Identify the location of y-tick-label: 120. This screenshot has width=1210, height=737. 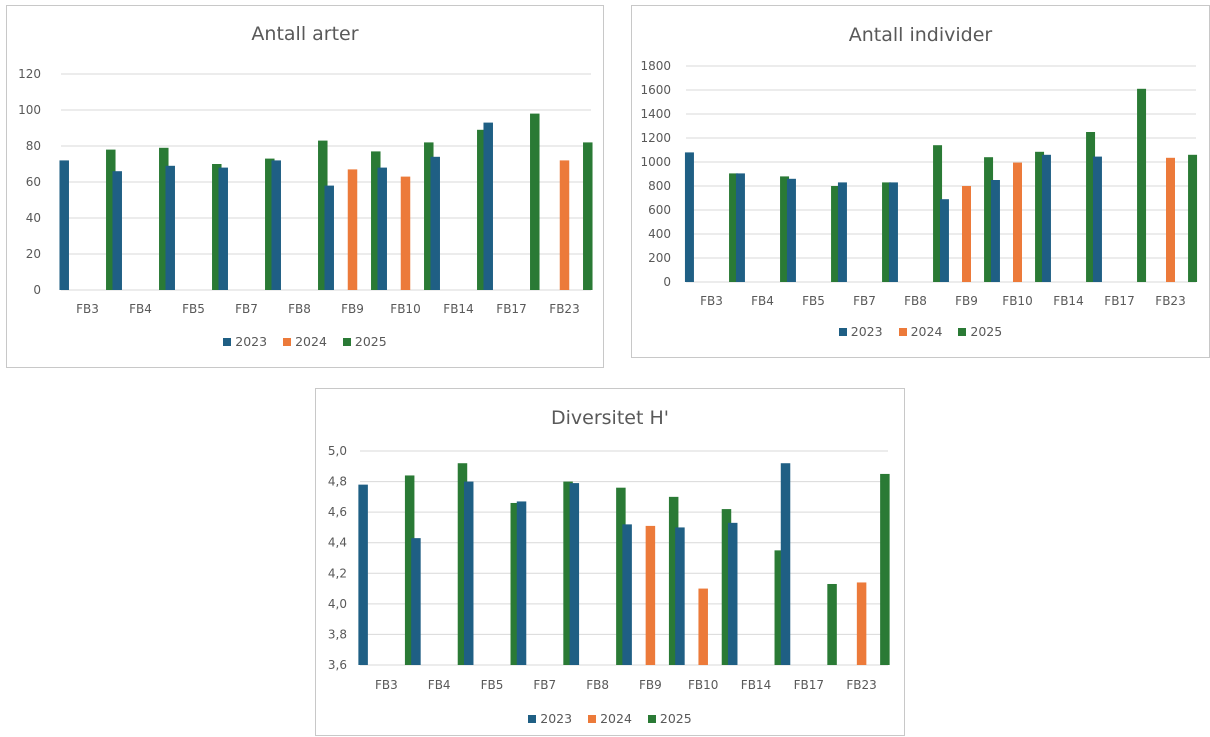
(29, 74).